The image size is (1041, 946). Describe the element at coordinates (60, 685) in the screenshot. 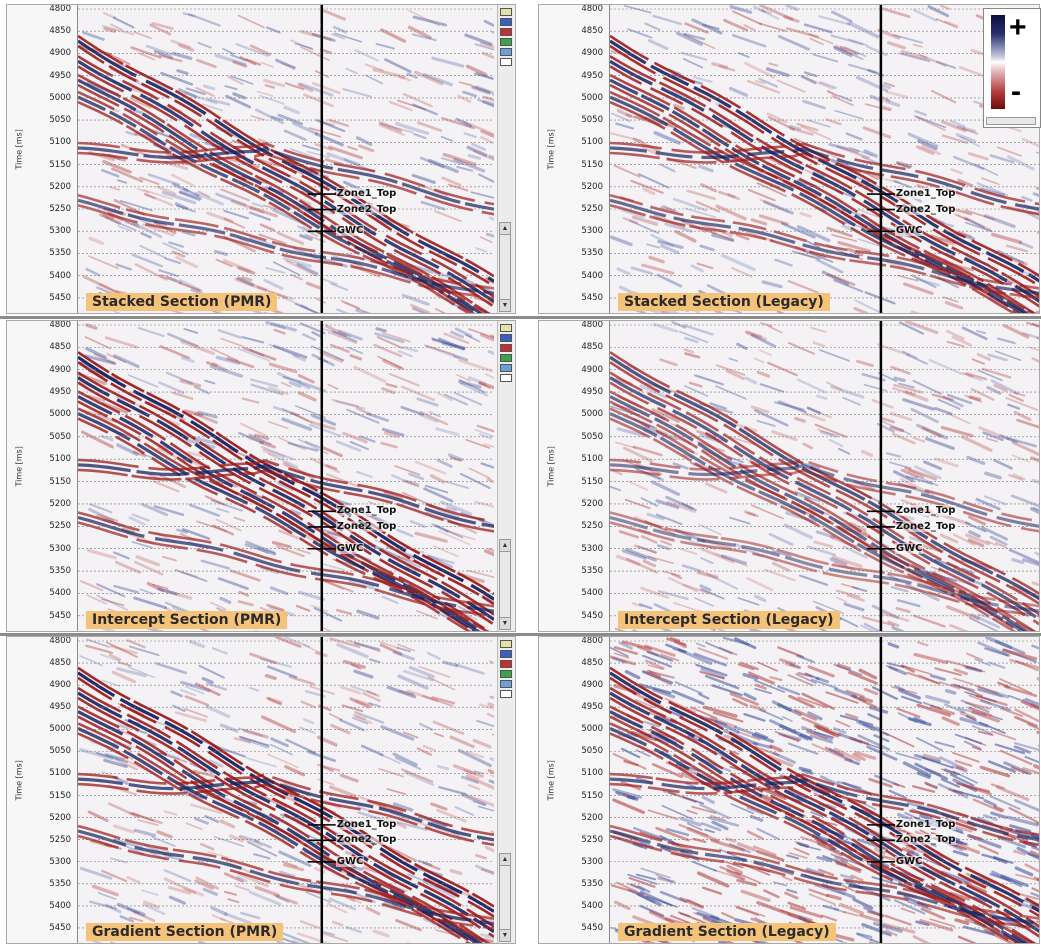

I see `time-tick-label: 4900` at that location.